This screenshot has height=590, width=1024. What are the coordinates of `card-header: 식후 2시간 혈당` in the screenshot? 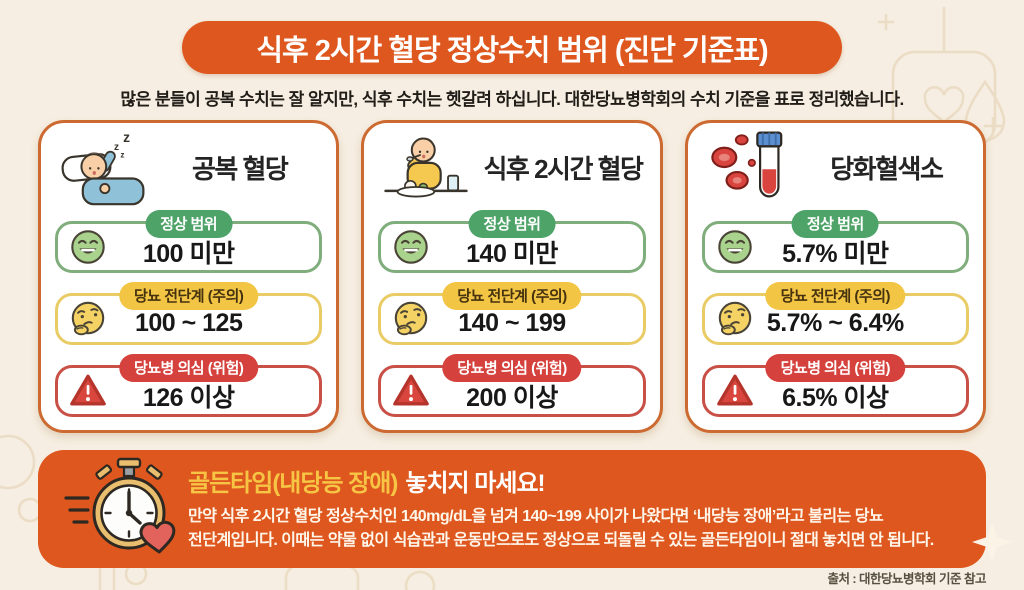 It's located at (511, 162).